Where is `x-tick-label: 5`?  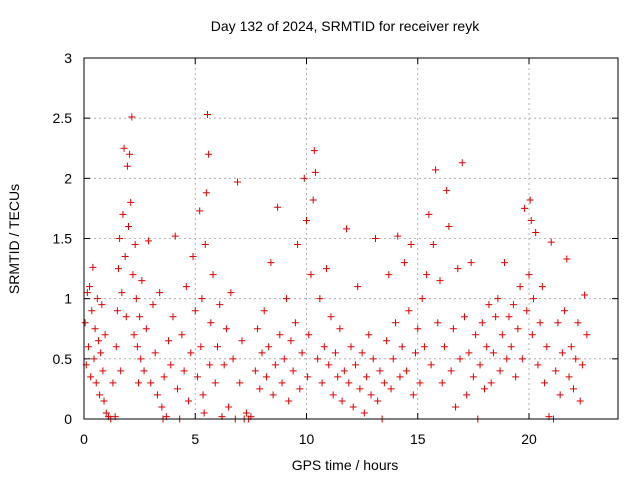 x-tick-label: 5 is located at coordinates (195, 439).